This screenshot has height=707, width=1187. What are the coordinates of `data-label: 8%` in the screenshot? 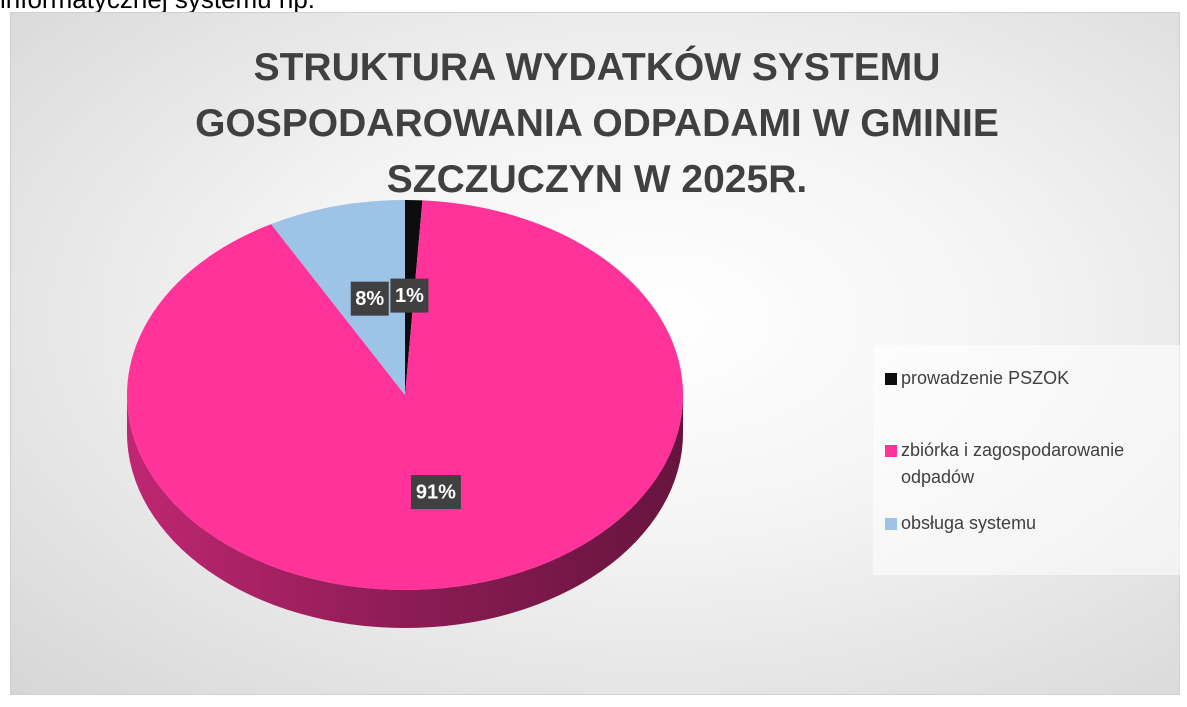 It's located at (369, 299).